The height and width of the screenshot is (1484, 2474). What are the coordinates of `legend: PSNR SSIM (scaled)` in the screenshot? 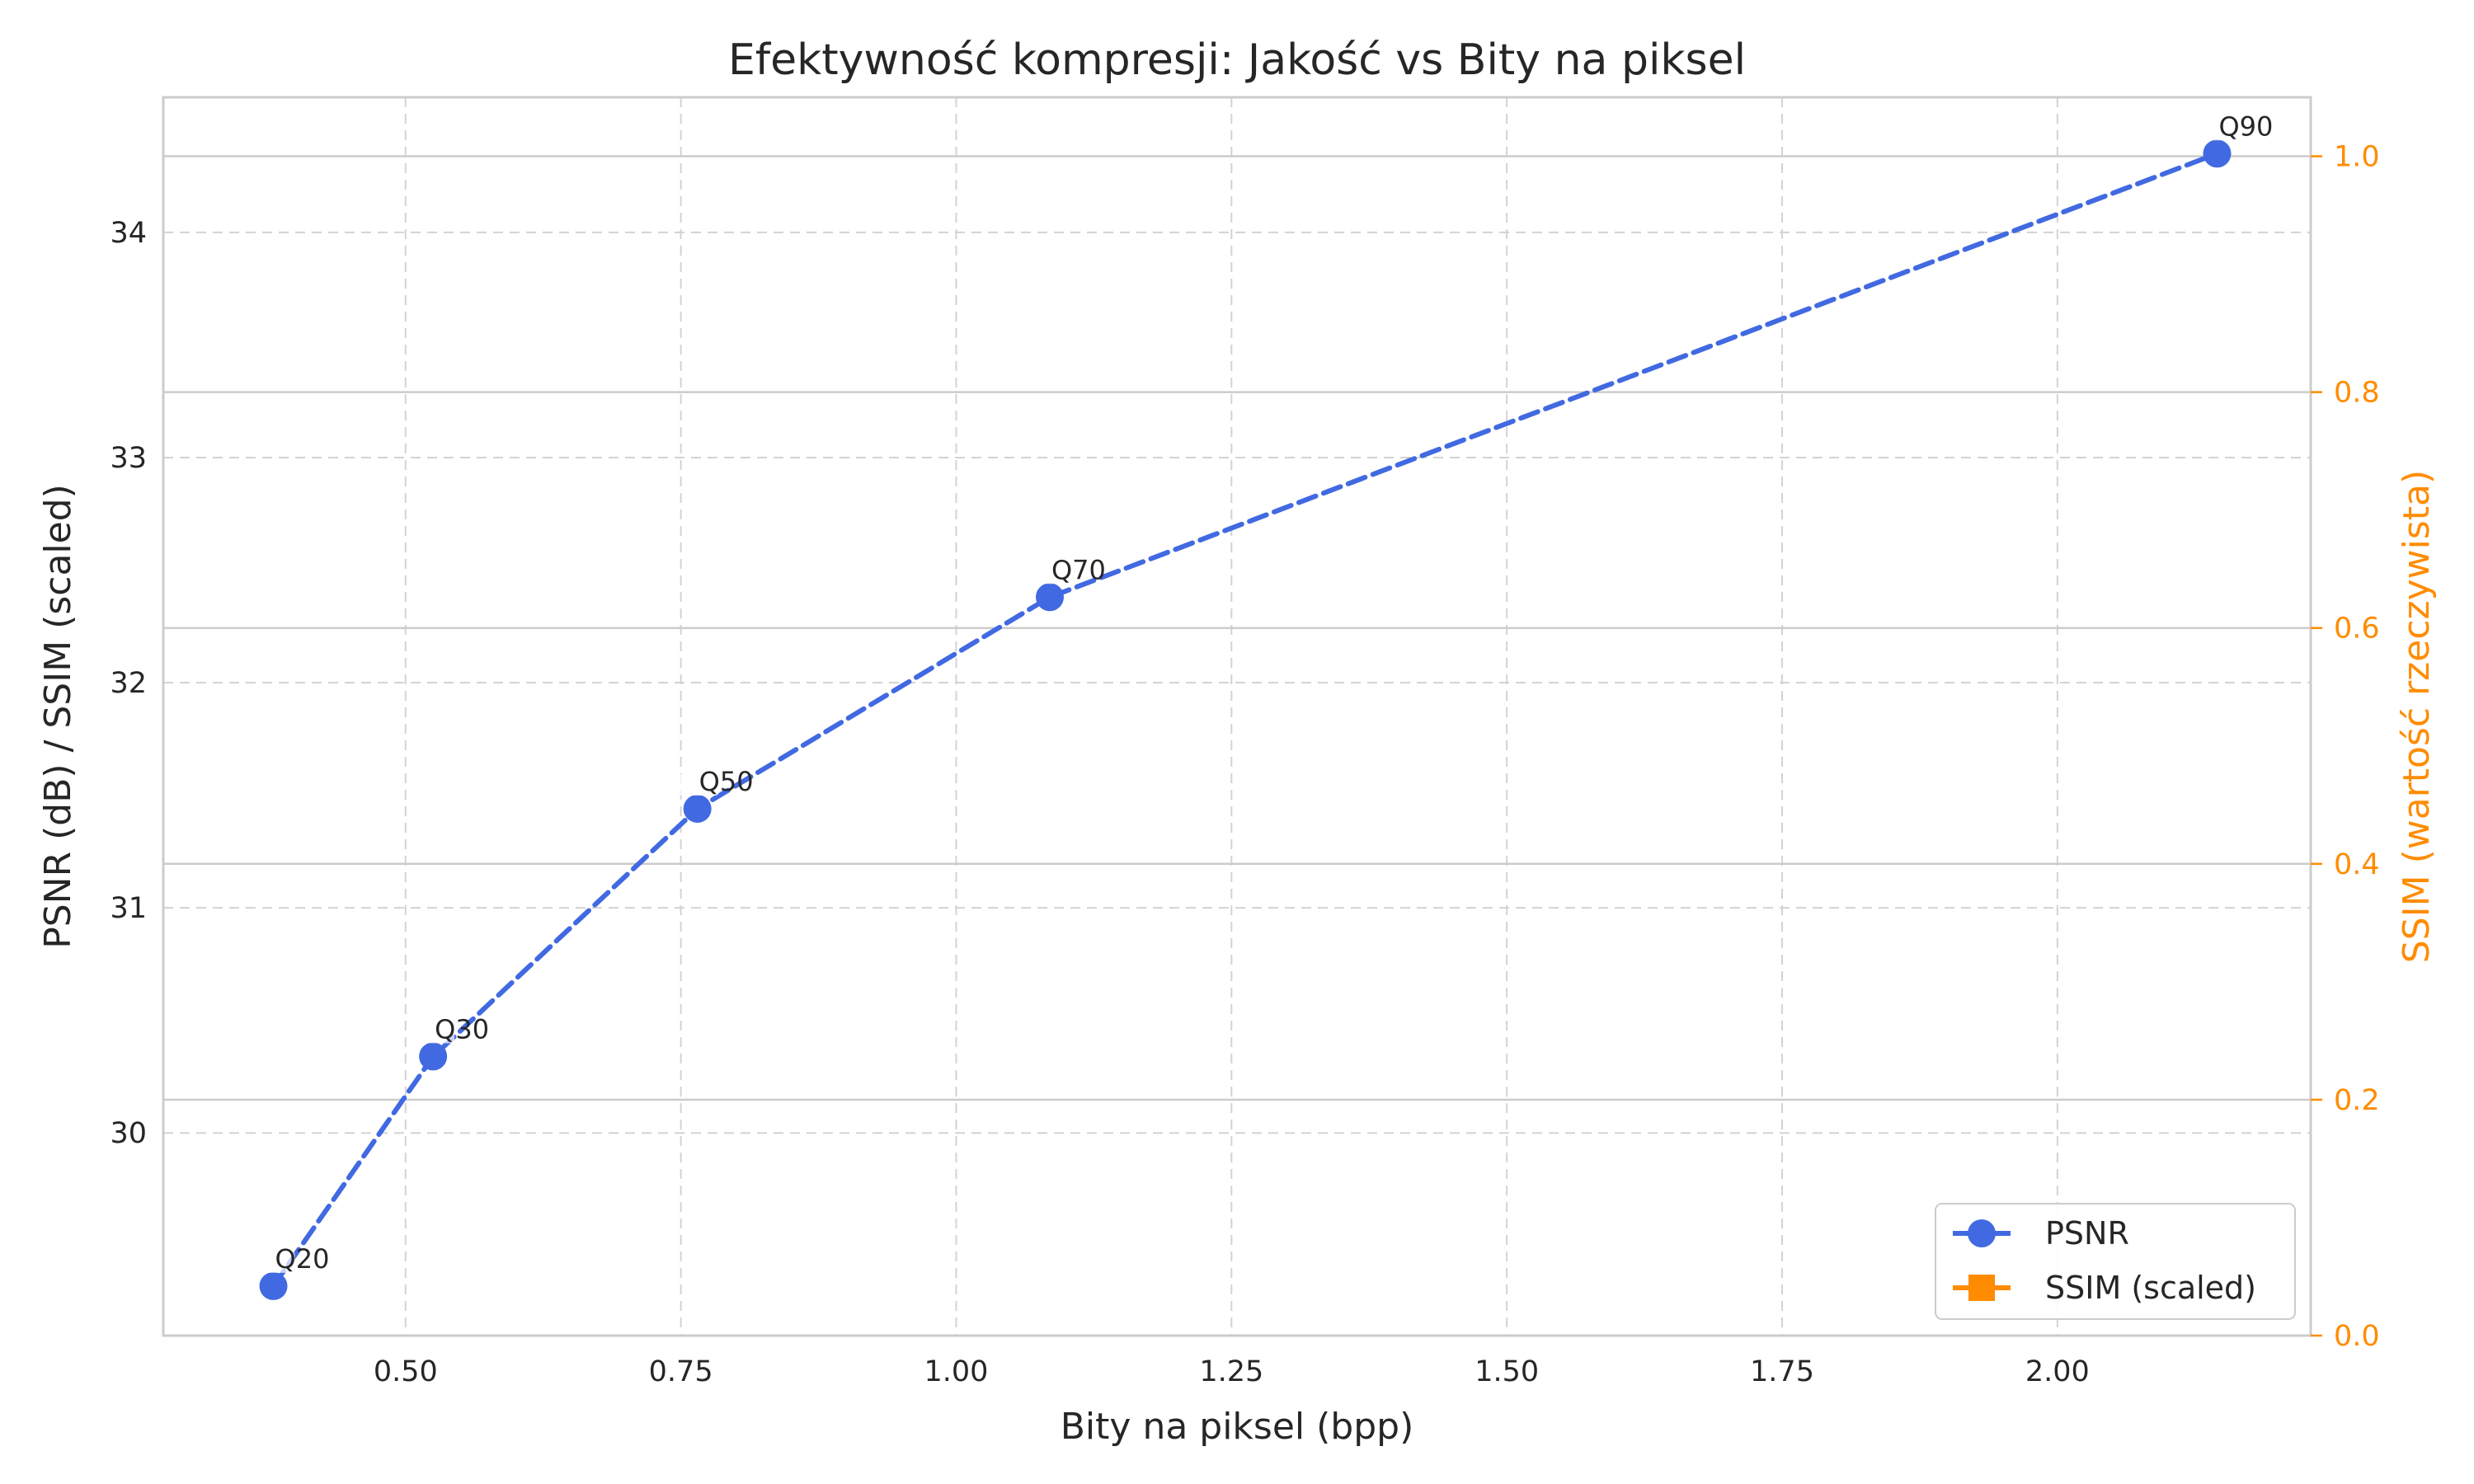 It's located at (2115, 1261).